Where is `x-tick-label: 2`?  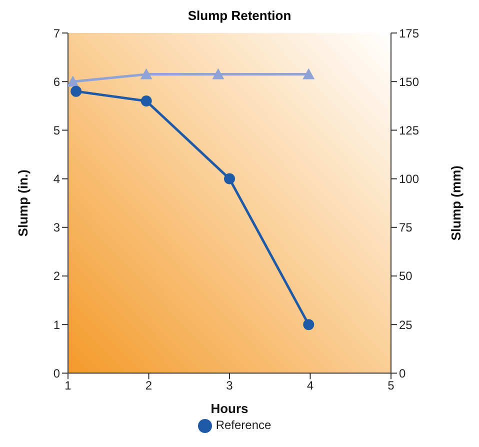 x-tick-label: 2 is located at coordinates (148, 385).